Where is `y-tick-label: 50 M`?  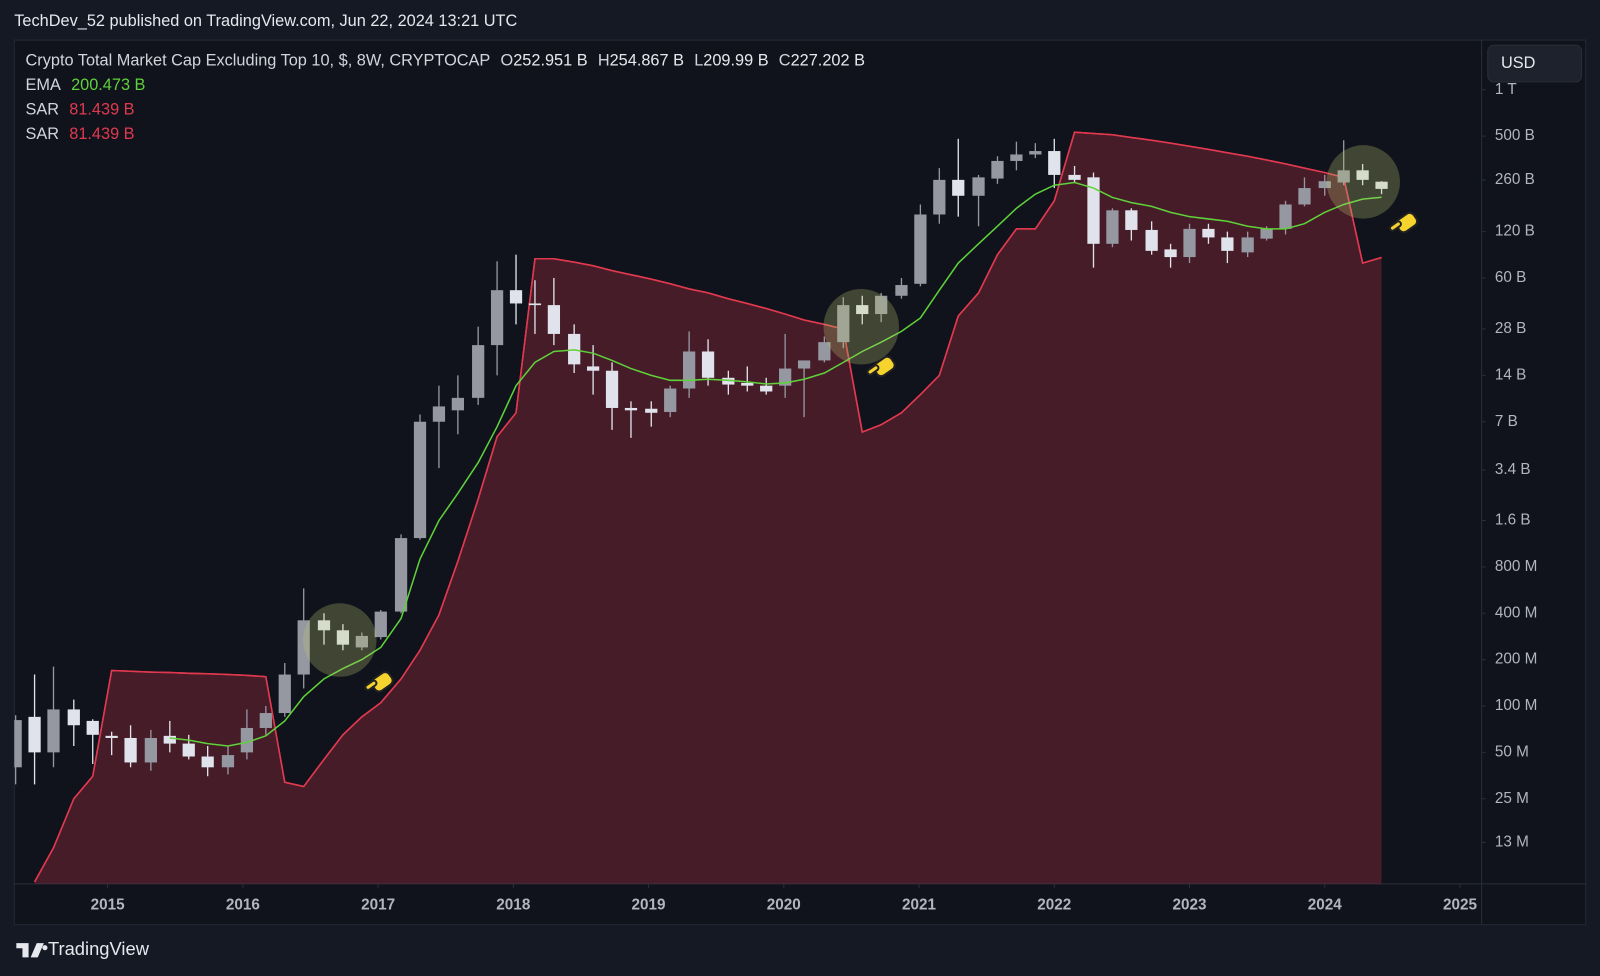
y-tick-label: 50 M is located at coordinates (1512, 751).